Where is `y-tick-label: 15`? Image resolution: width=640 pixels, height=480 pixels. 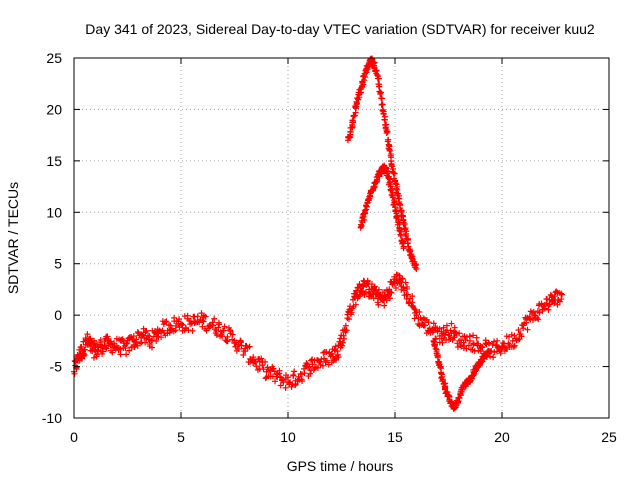 y-tick-label: 15 is located at coordinates (54, 161).